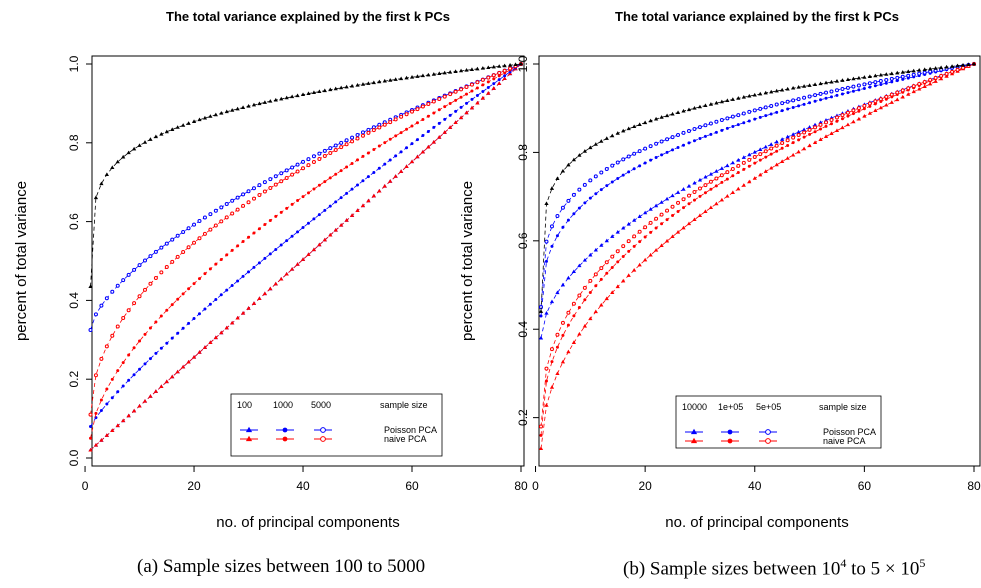  What do you see at coordinates (843, 407) in the screenshot?
I see `legend-header: sample size` at bounding box center [843, 407].